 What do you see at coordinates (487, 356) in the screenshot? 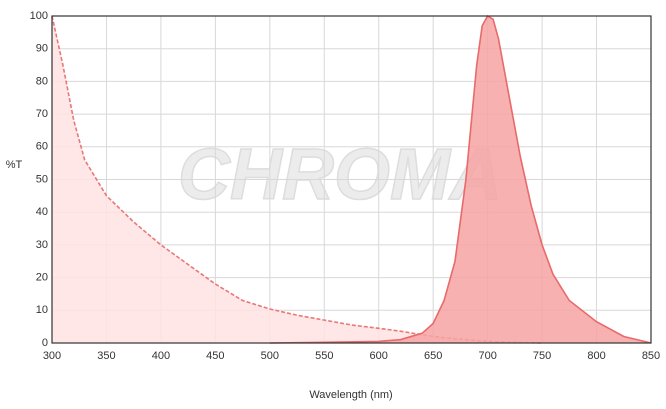
I see `x-tick-label: 700` at bounding box center [487, 356].